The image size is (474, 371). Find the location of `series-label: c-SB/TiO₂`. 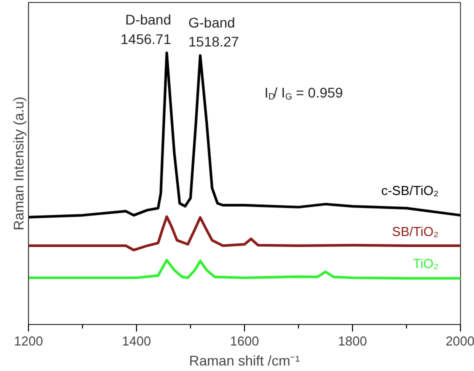

series-label: c-SB/TiO₂ is located at coordinates (410, 190).